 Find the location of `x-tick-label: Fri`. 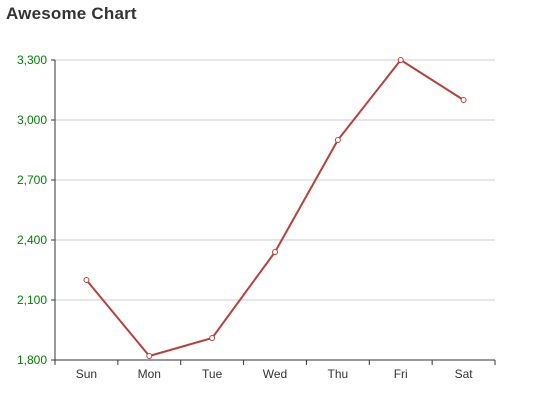

x-tick-label: Fri is located at coordinates (401, 374).